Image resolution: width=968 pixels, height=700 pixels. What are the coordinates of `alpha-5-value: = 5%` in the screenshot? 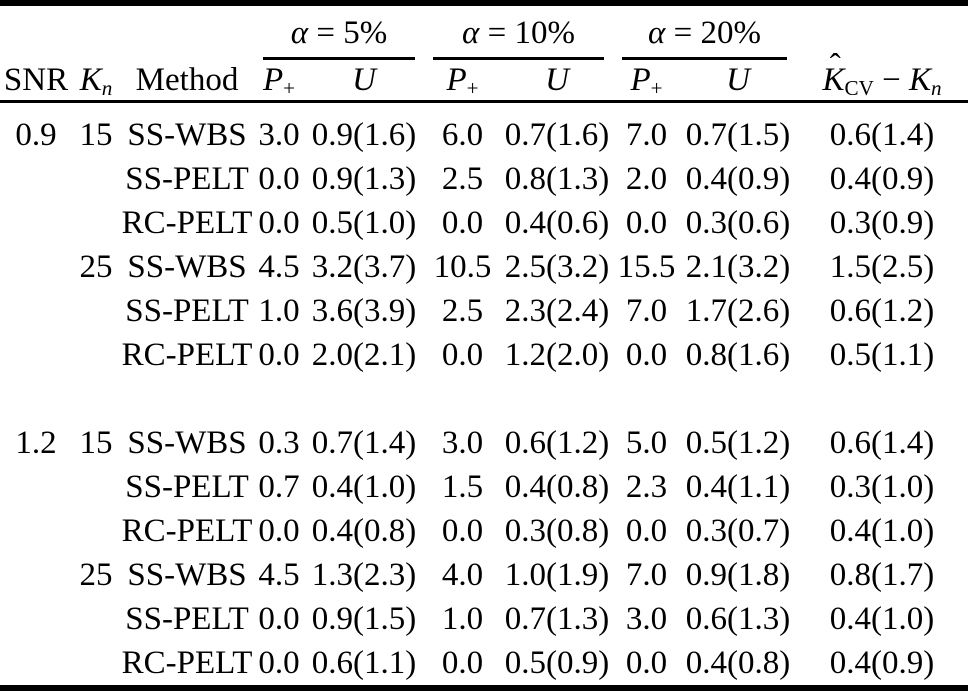 It's located at (348, 33).